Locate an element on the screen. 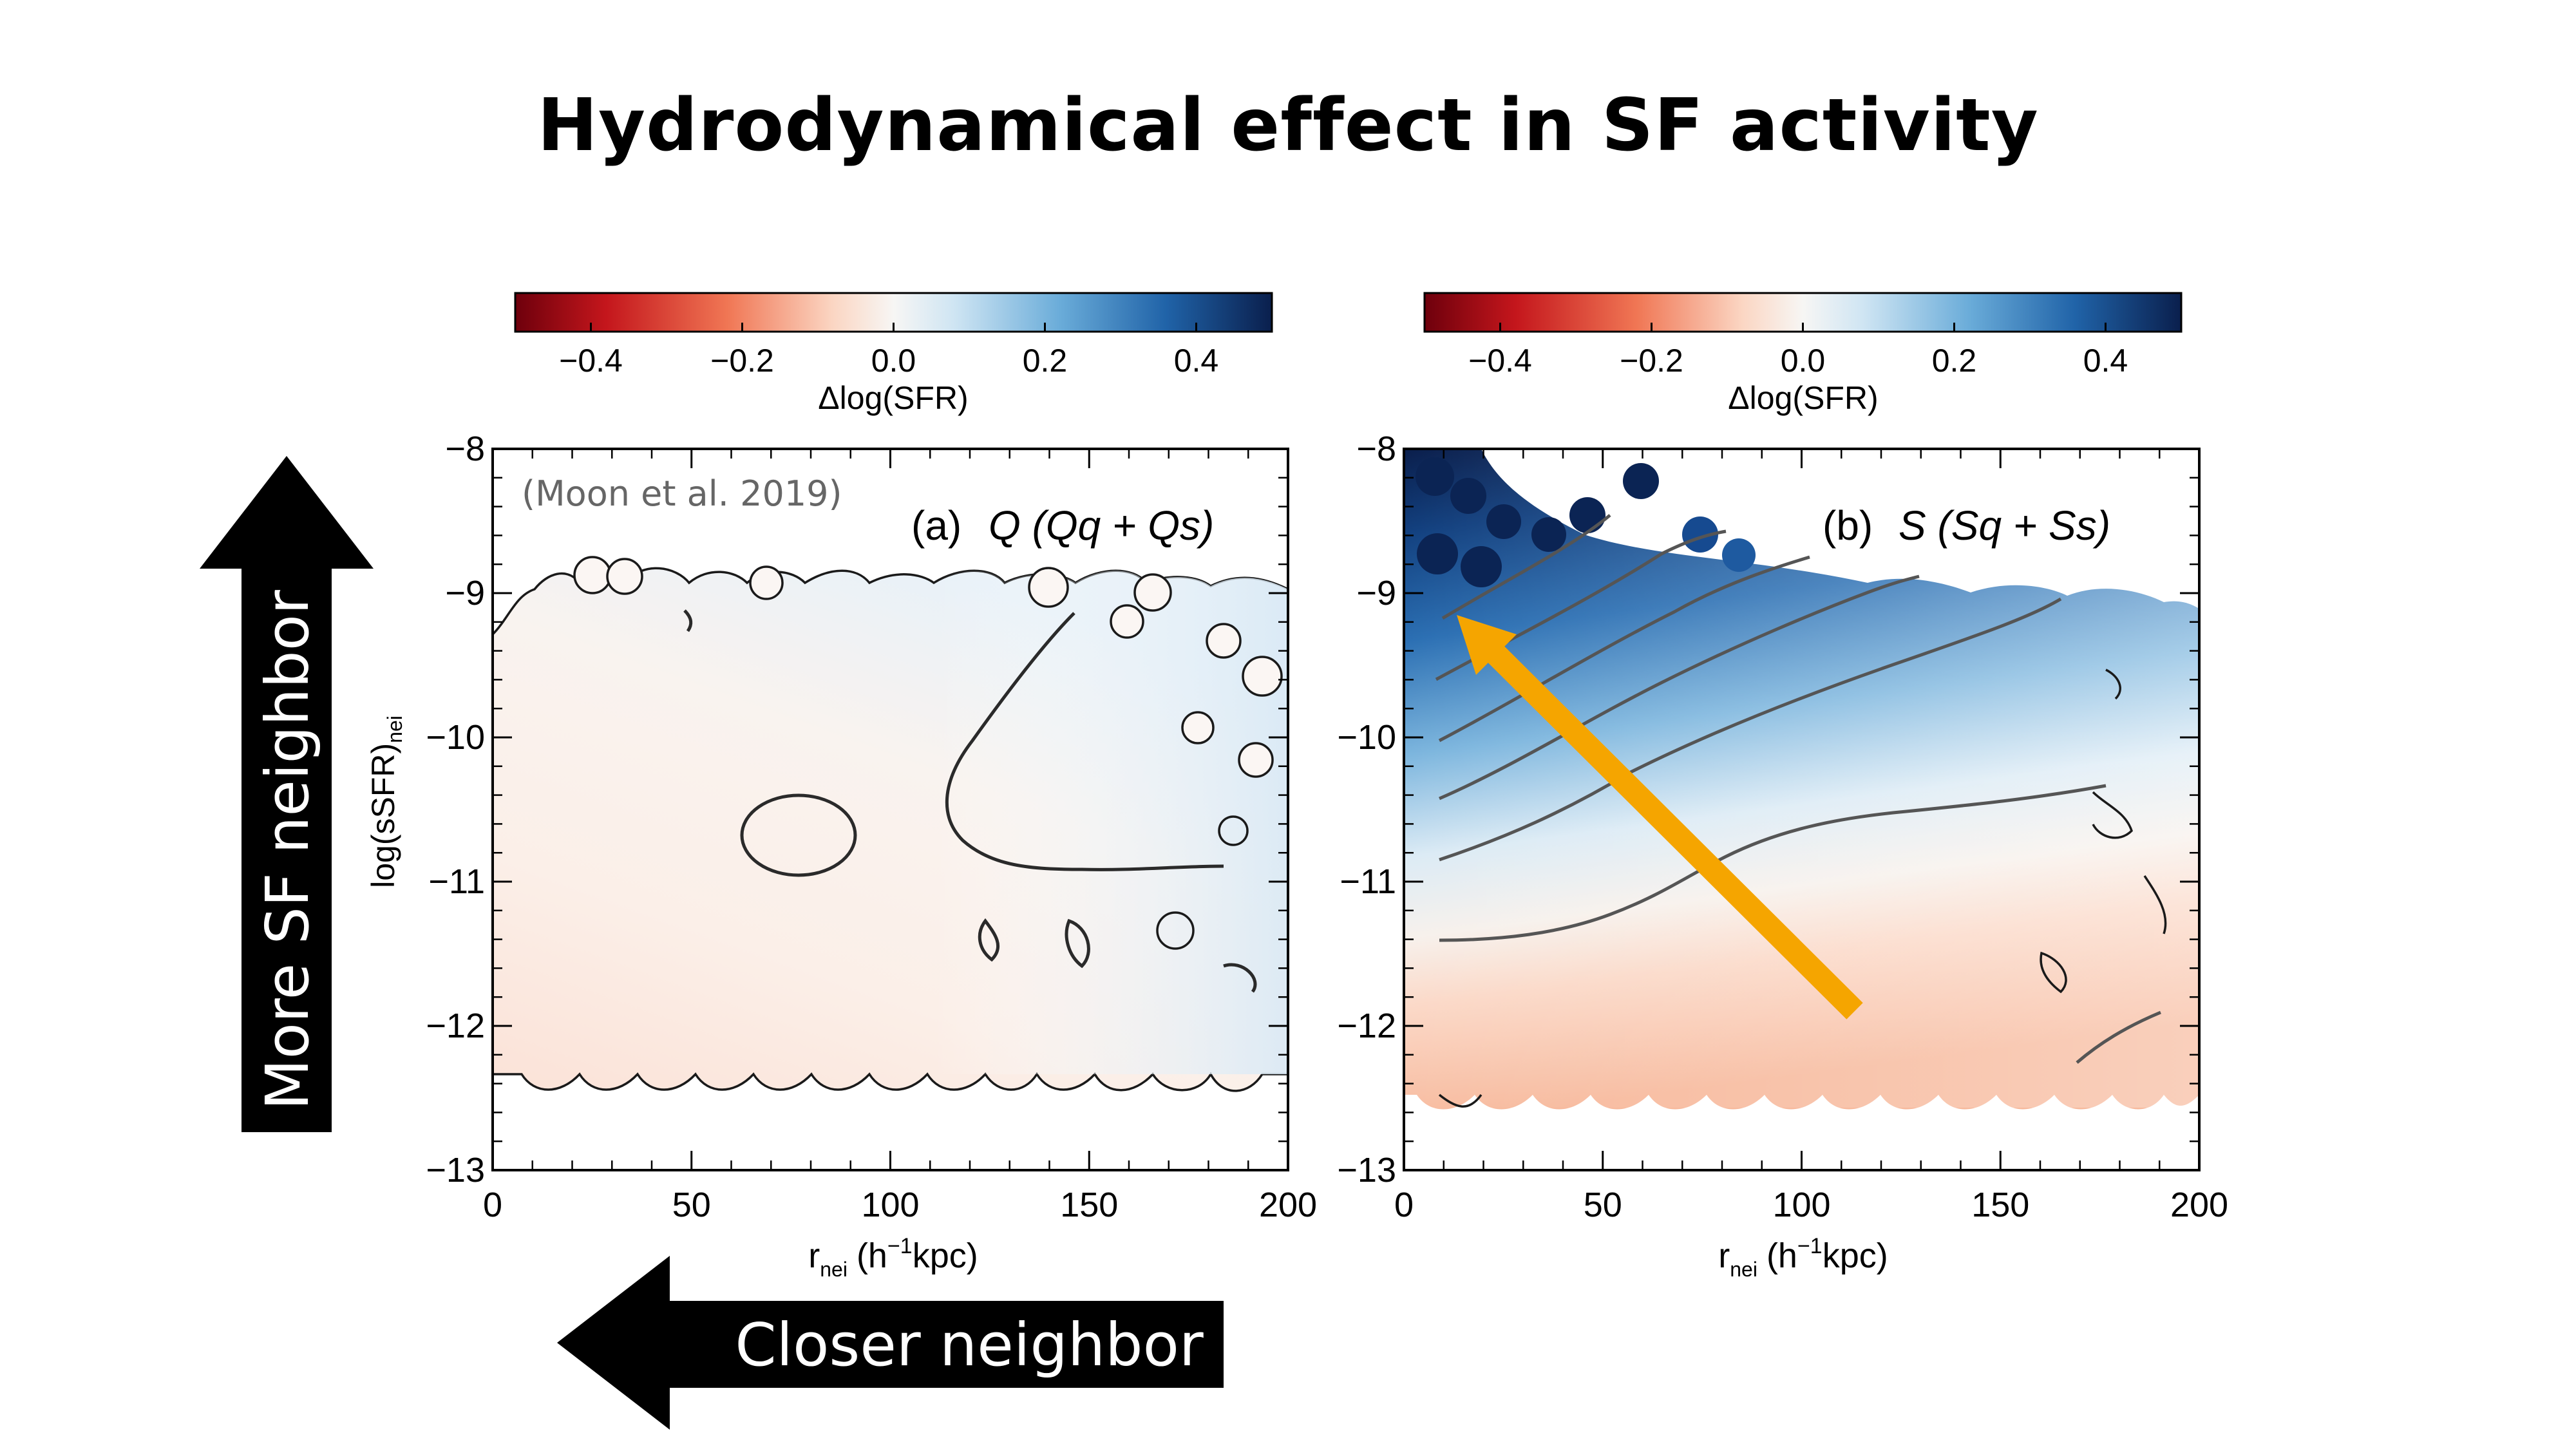 Image resolution: width=2576 pixels, height=1449 pixels. panel-b-xlabel-sub: nei is located at coordinates (1743, 1269).